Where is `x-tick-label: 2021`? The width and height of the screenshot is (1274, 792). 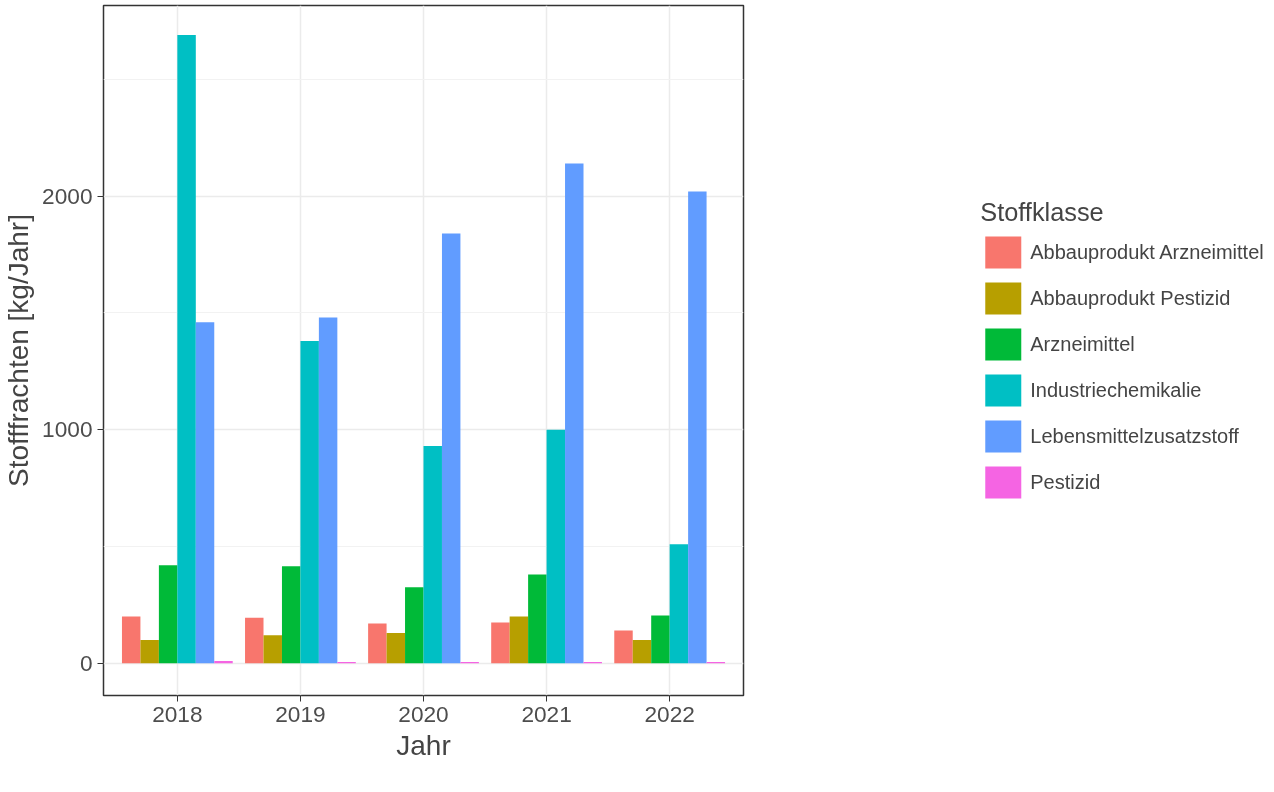 x-tick-label: 2021 is located at coordinates (546, 713).